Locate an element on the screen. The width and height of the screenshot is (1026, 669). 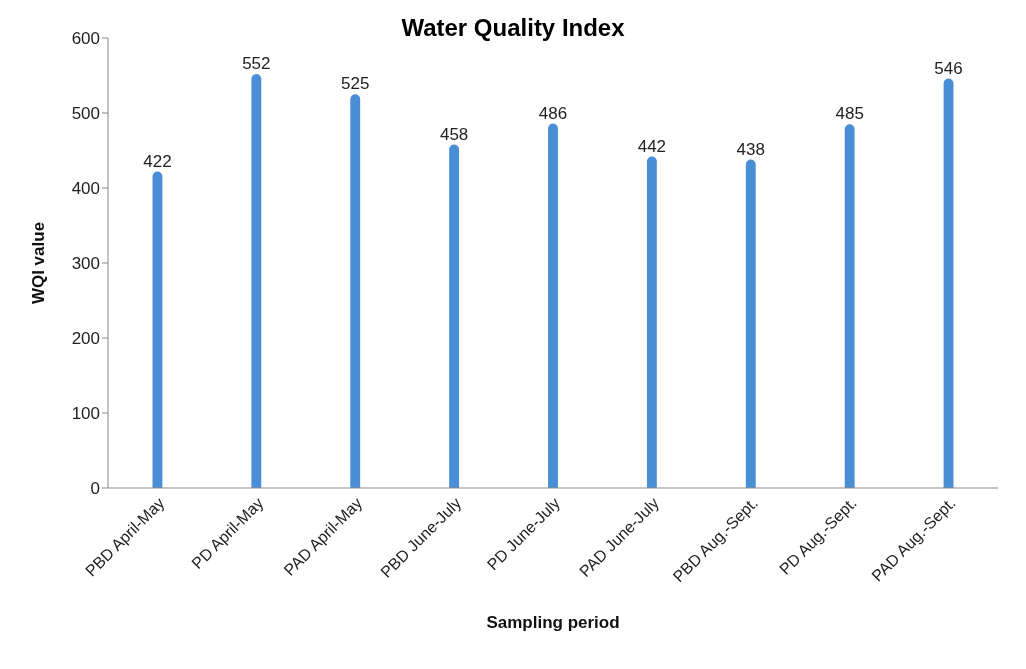
data-label: 422 is located at coordinates (157, 161).